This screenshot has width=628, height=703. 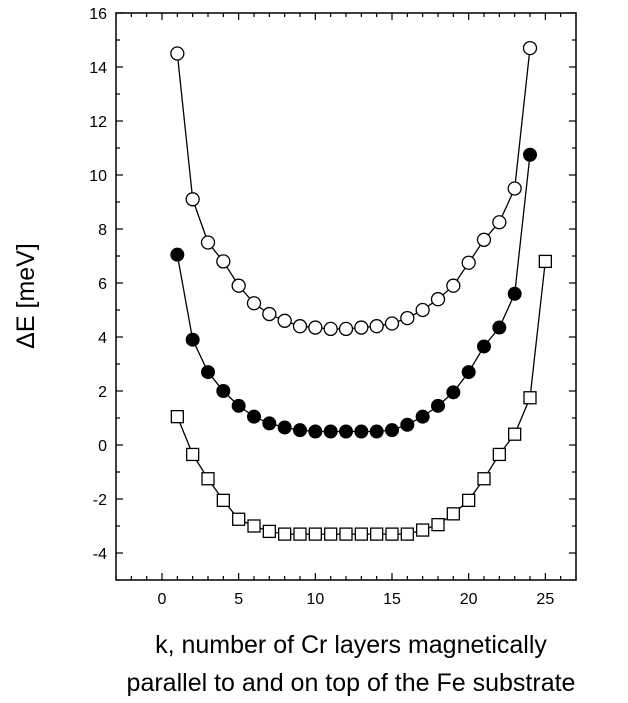 I want to click on x-tick-label: 15, so click(x=392, y=599).